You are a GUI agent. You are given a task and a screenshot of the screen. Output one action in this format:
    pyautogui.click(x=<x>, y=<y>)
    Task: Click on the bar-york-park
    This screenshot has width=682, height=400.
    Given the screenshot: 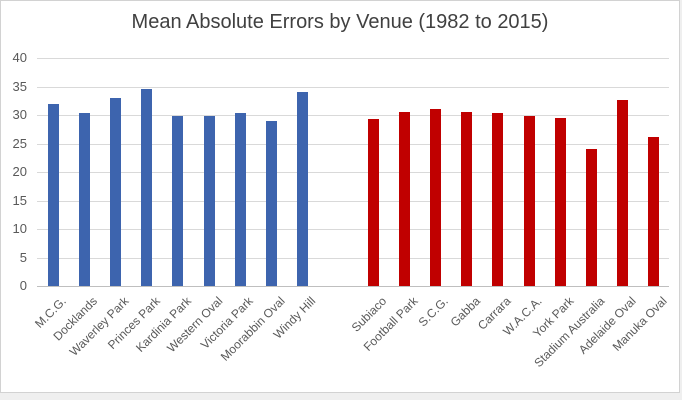 What is the action you would take?
    pyautogui.click(x=560, y=201)
    